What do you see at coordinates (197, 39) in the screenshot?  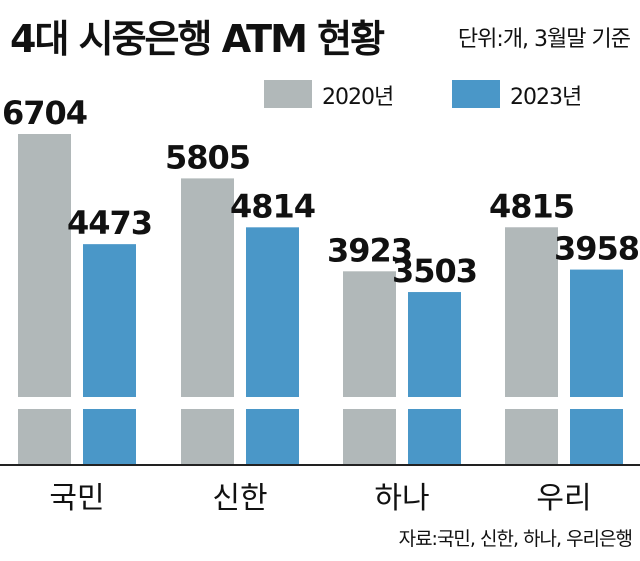 I see `chart-title: 4대 시중은행 ATM 현황` at bounding box center [197, 39].